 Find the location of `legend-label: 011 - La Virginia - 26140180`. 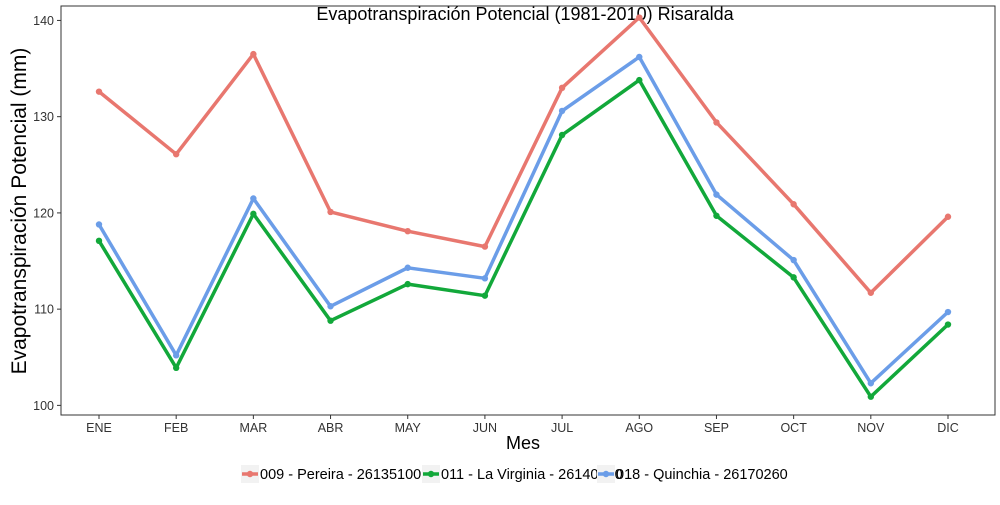

legend-label: 011 - La Virginia - 26140180 is located at coordinates (532, 475).